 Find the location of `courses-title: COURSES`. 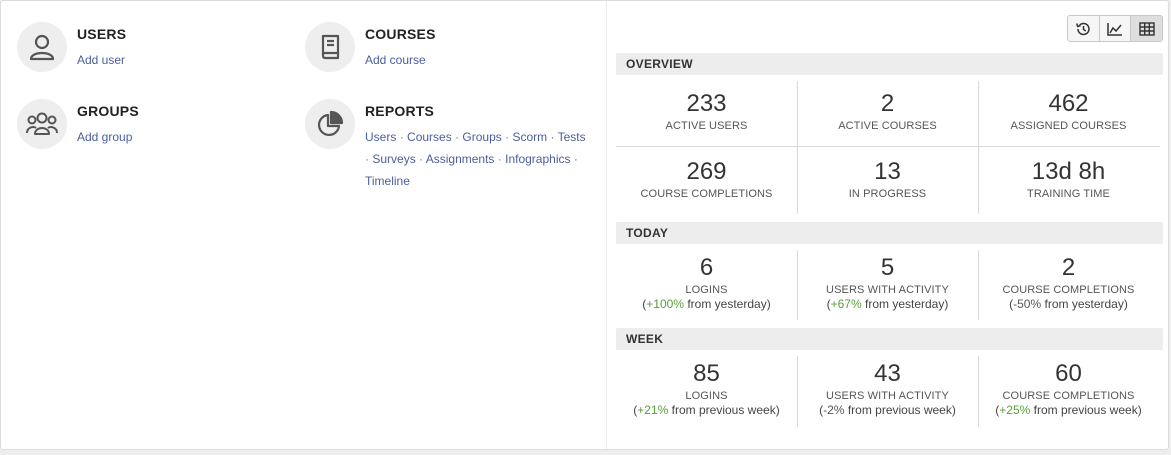

courses-title: COURSES is located at coordinates (400, 34).